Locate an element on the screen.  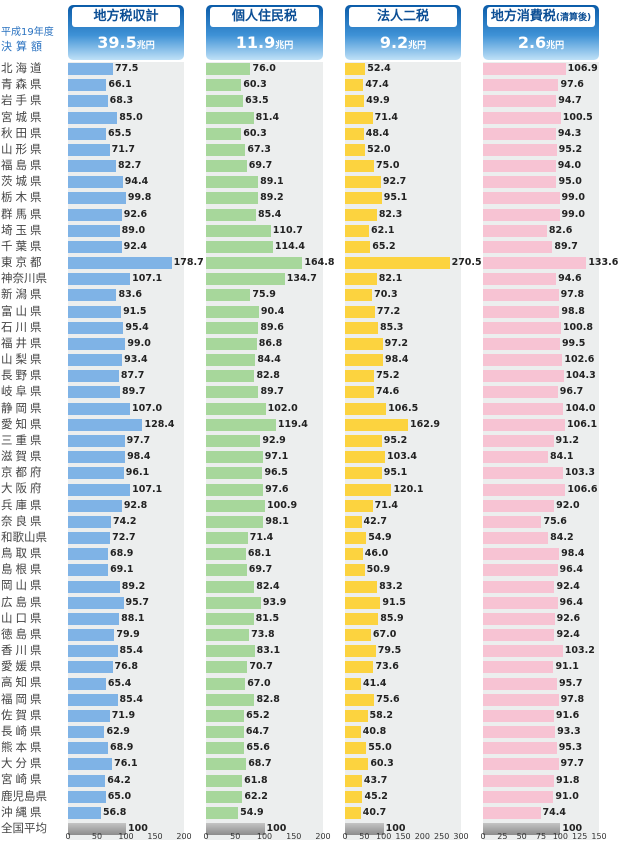
bar-value-label: 106.5 is located at coordinates (403, 408).